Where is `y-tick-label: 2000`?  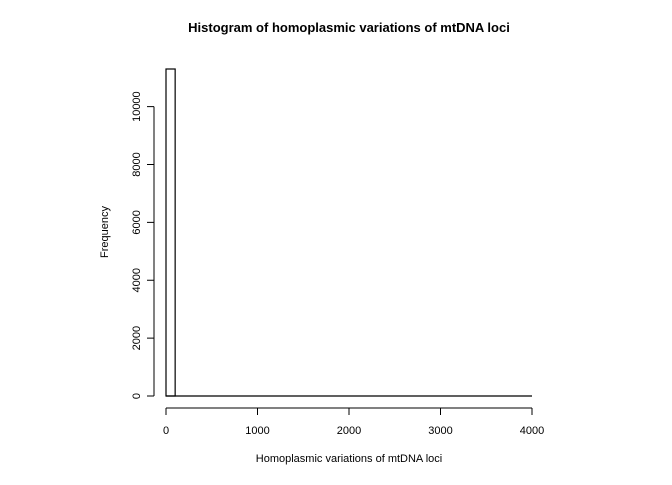 y-tick-label: 2000 is located at coordinates (137, 338).